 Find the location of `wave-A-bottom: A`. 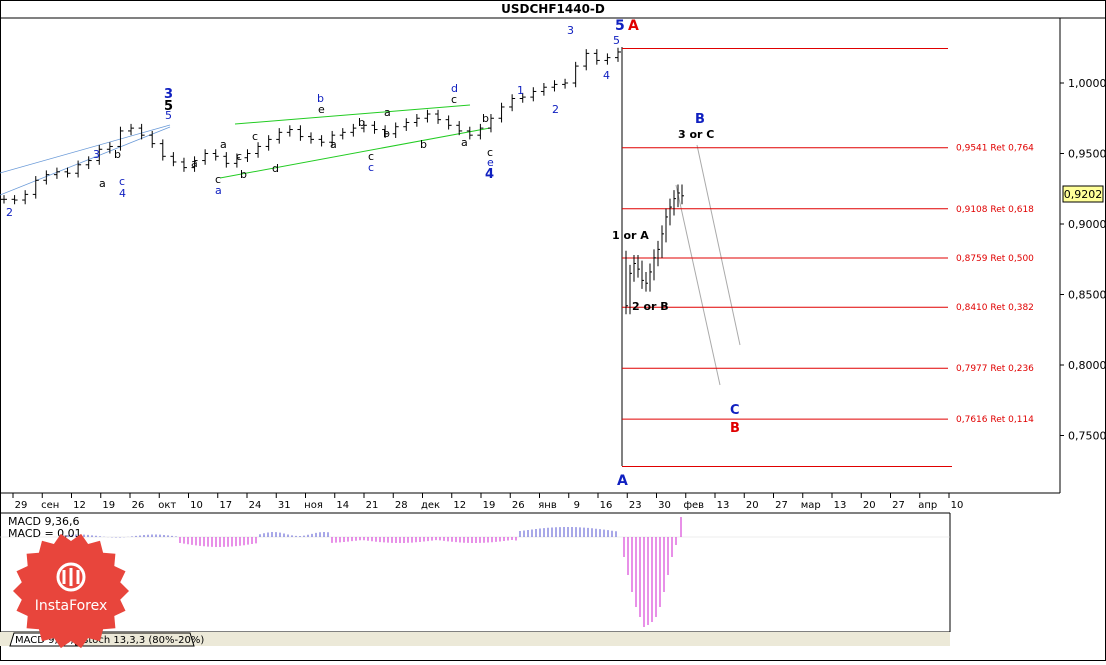

wave-A-bottom: A is located at coordinates (622, 481).